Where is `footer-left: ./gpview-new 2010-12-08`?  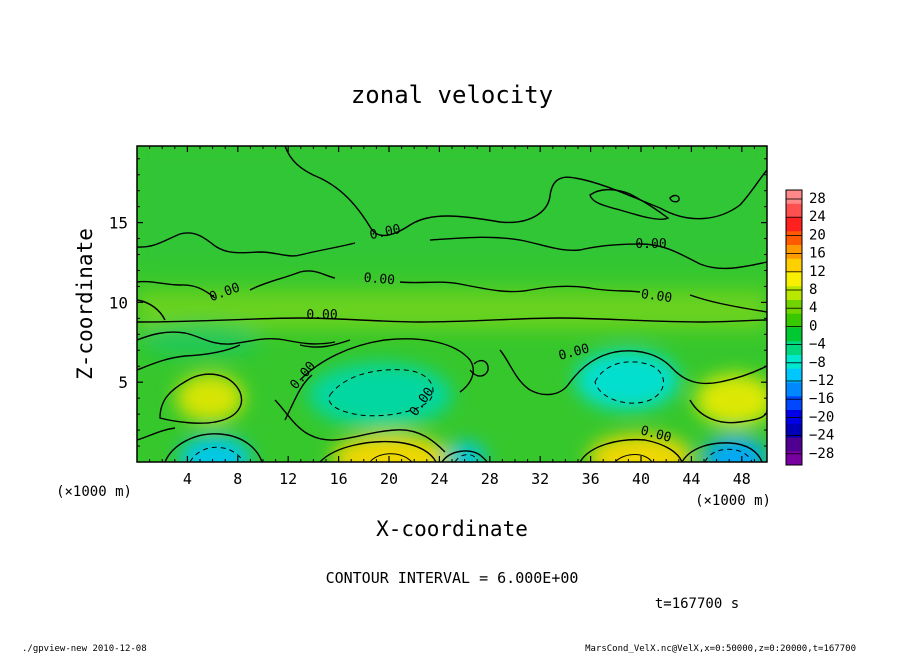
footer-left: ./gpview-new 2010-12-08 is located at coordinates (84, 649).